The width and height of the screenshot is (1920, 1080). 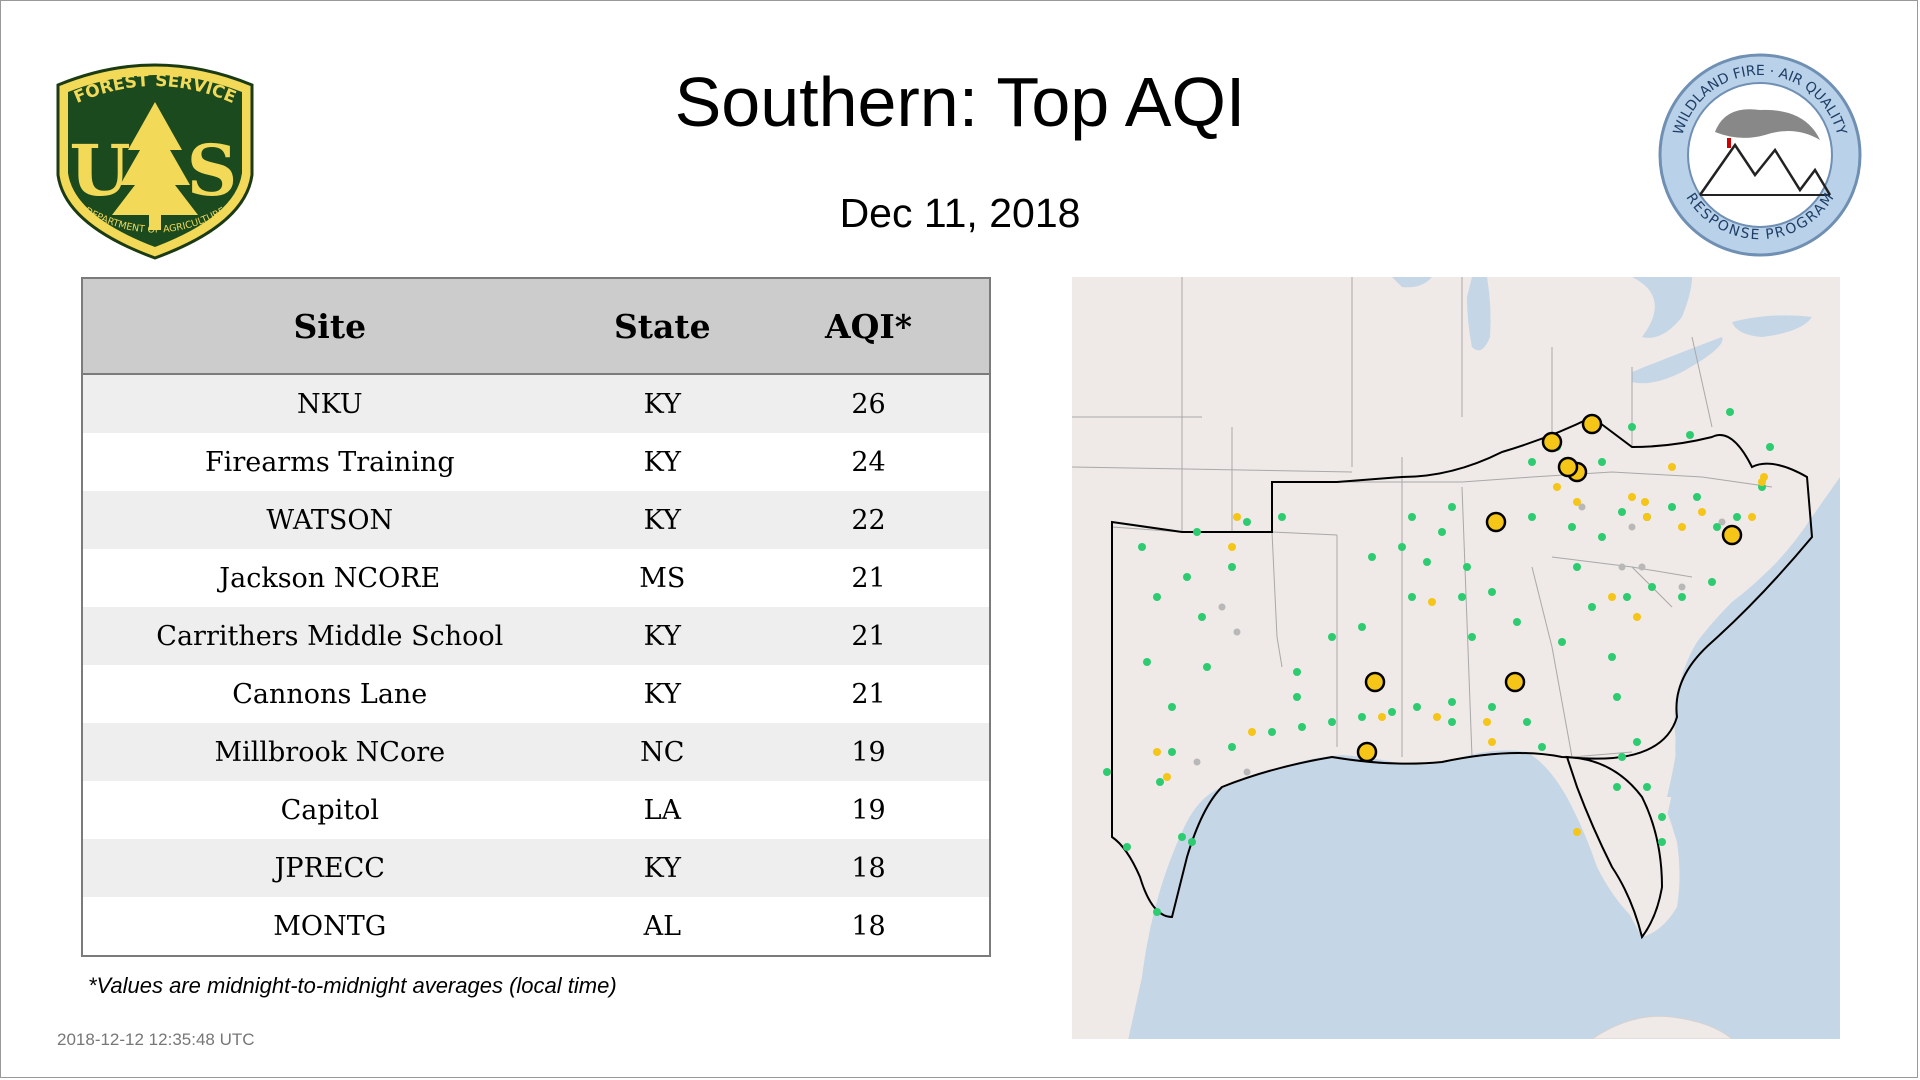 What do you see at coordinates (1479, 314) in the screenshot?
I see `lake-michigan` at bounding box center [1479, 314].